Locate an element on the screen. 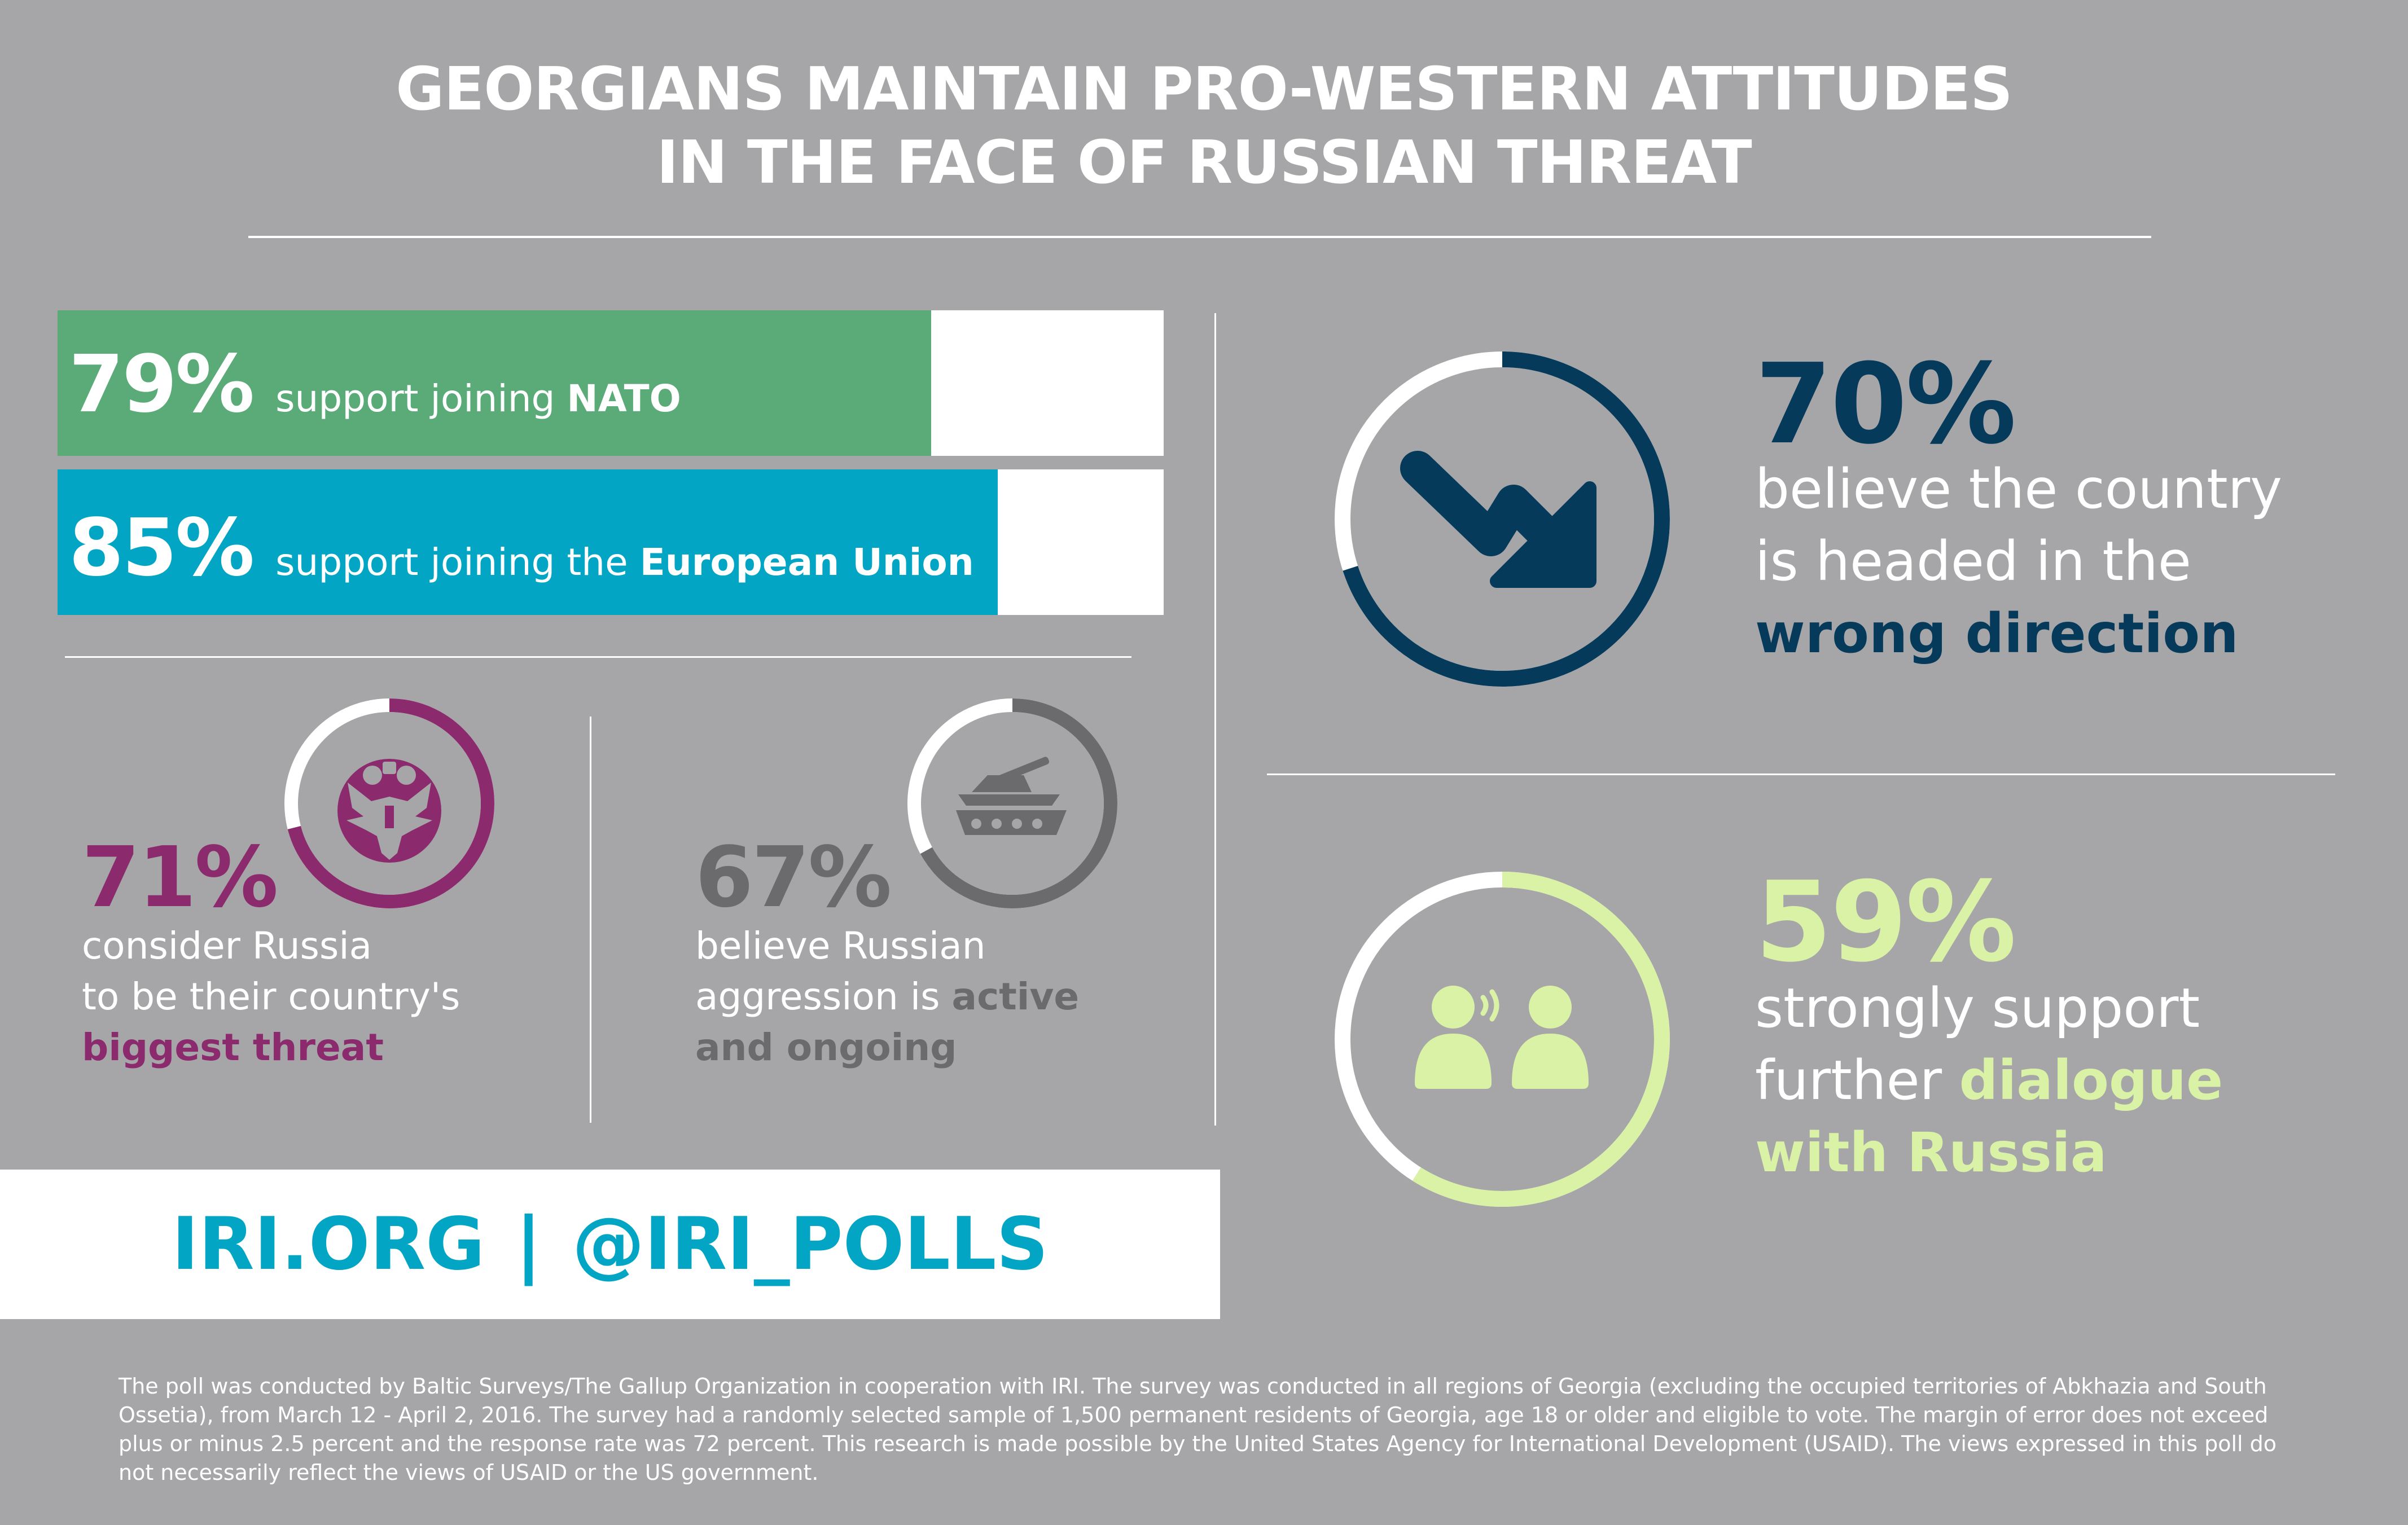 The image size is (2408, 1525). trend-down-arrow-icon is located at coordinates (1498, 519).